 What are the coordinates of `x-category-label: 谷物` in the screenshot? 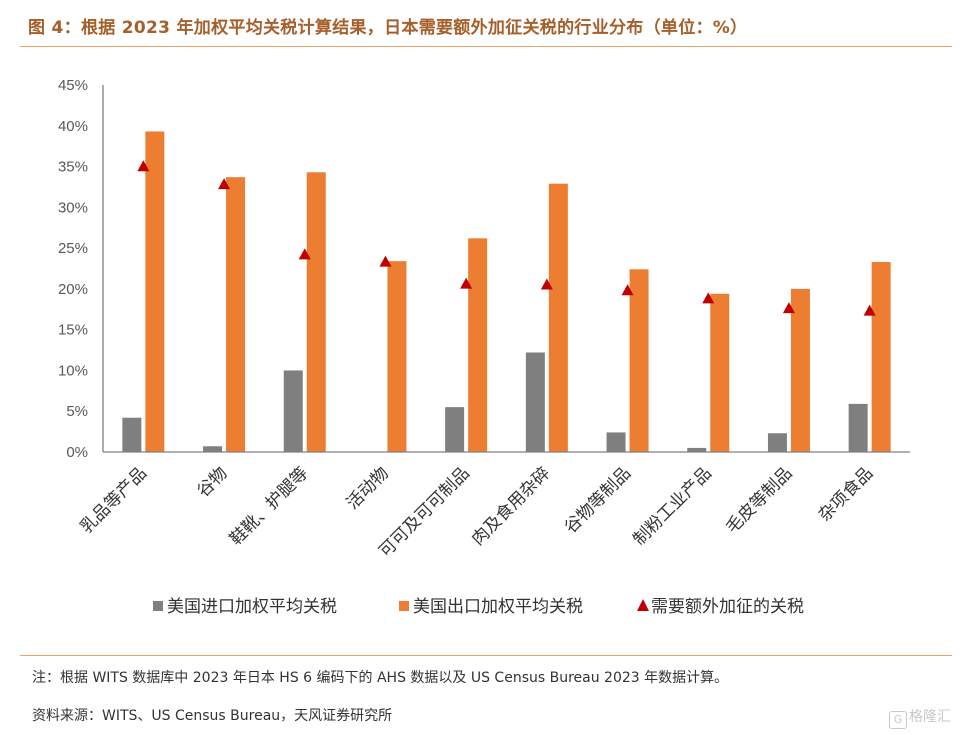 It's located at (212, 482).